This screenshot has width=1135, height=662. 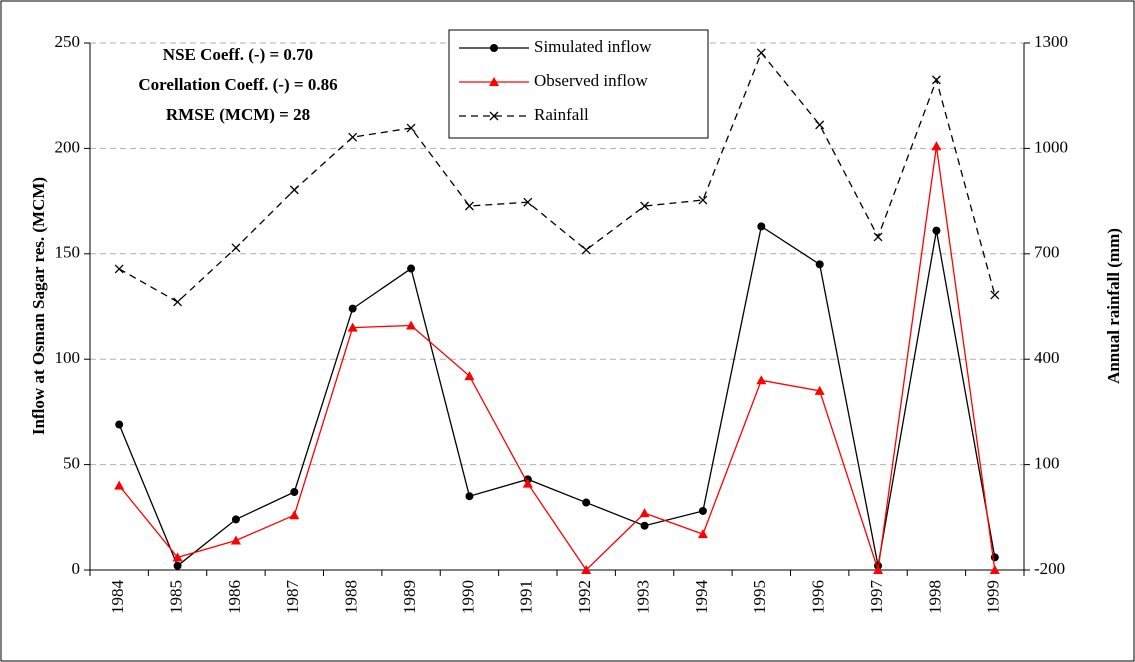 What do you see at coordinates (759, 597) in the screenshot?
I see `x-tick-label: 1995` at bounding box center [759, 597].